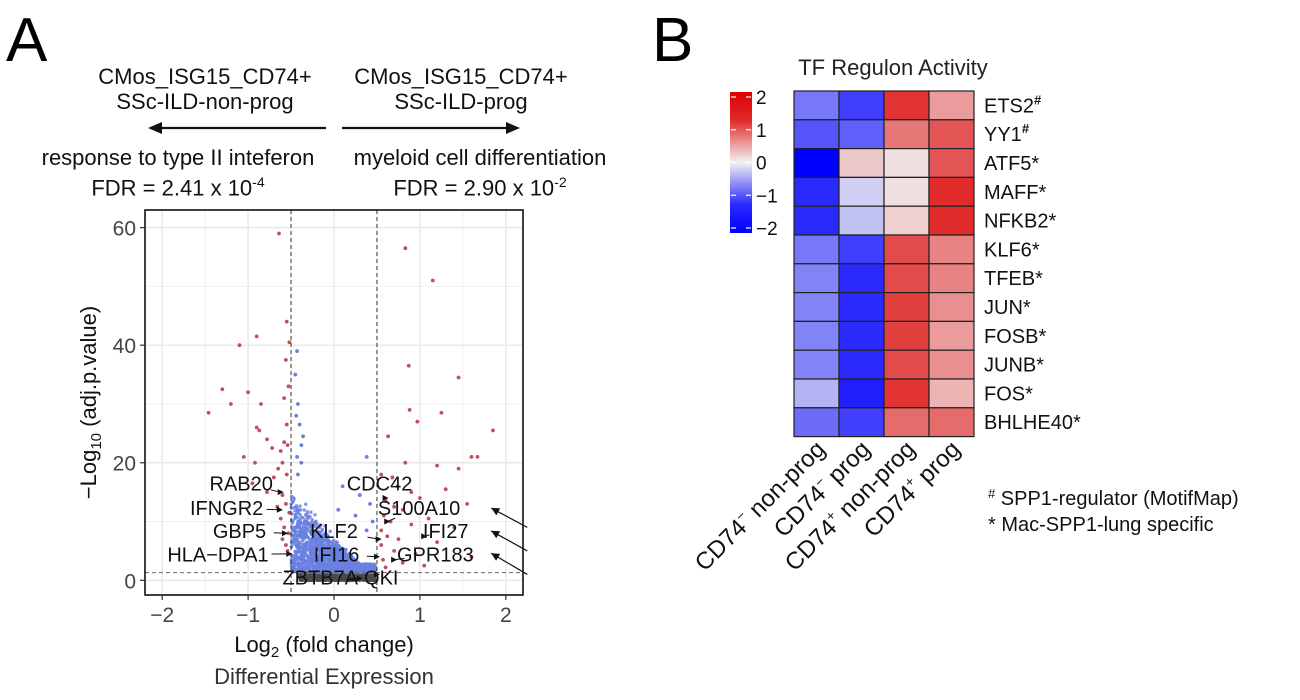 The image size is (1300, 700). Describe the element at coordinates (1014, 366) in the screenshot. I see `row-label-junb: JUNB*` at that location.